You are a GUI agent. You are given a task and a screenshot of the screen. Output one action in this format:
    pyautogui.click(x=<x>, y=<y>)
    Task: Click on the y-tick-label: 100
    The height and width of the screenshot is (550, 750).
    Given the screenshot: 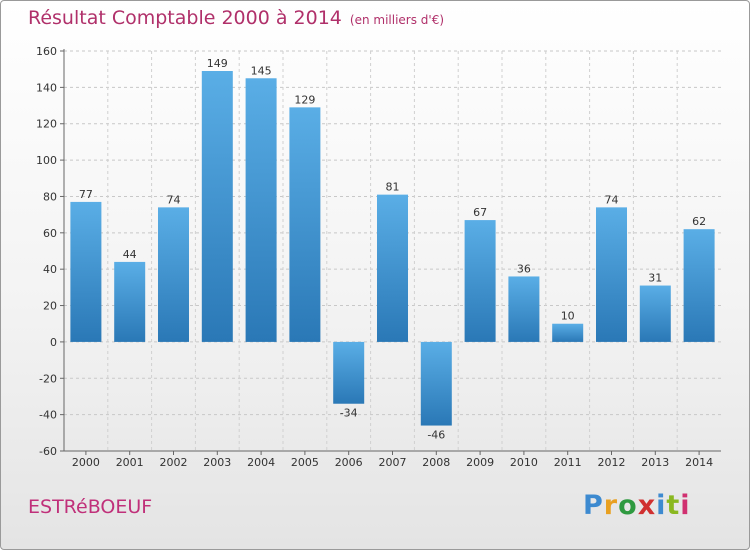 What is the action you would take?
    pyautogui.click(x=46, y=160)
    